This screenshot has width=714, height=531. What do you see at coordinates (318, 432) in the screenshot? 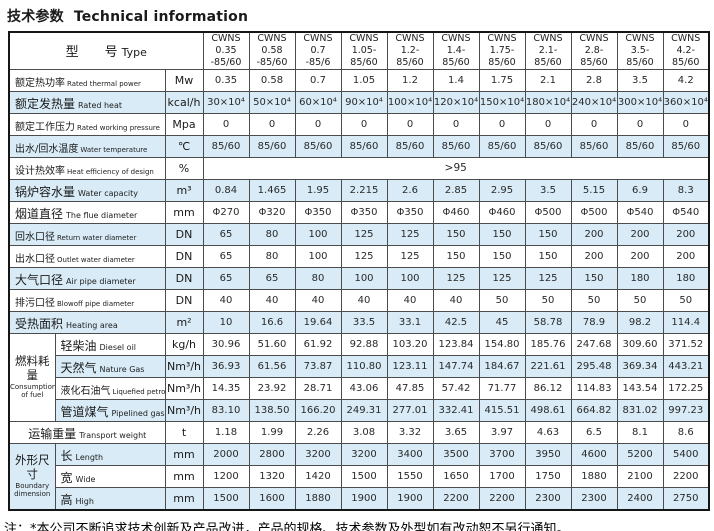
I see `value-cell: 2.26` at bounding box center [318, 432].